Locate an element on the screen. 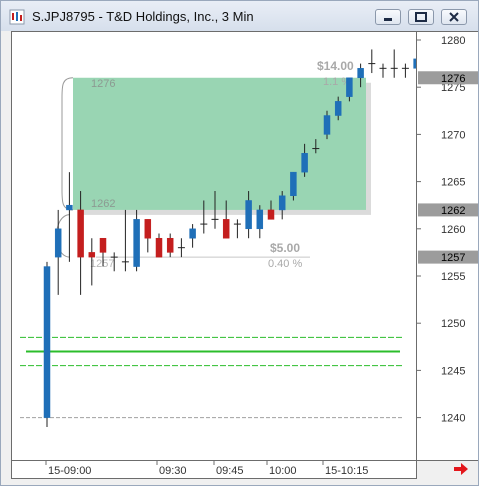 The width and height of the screenshot is (479, 486). maximize-button is located at coordinates (421, 17).